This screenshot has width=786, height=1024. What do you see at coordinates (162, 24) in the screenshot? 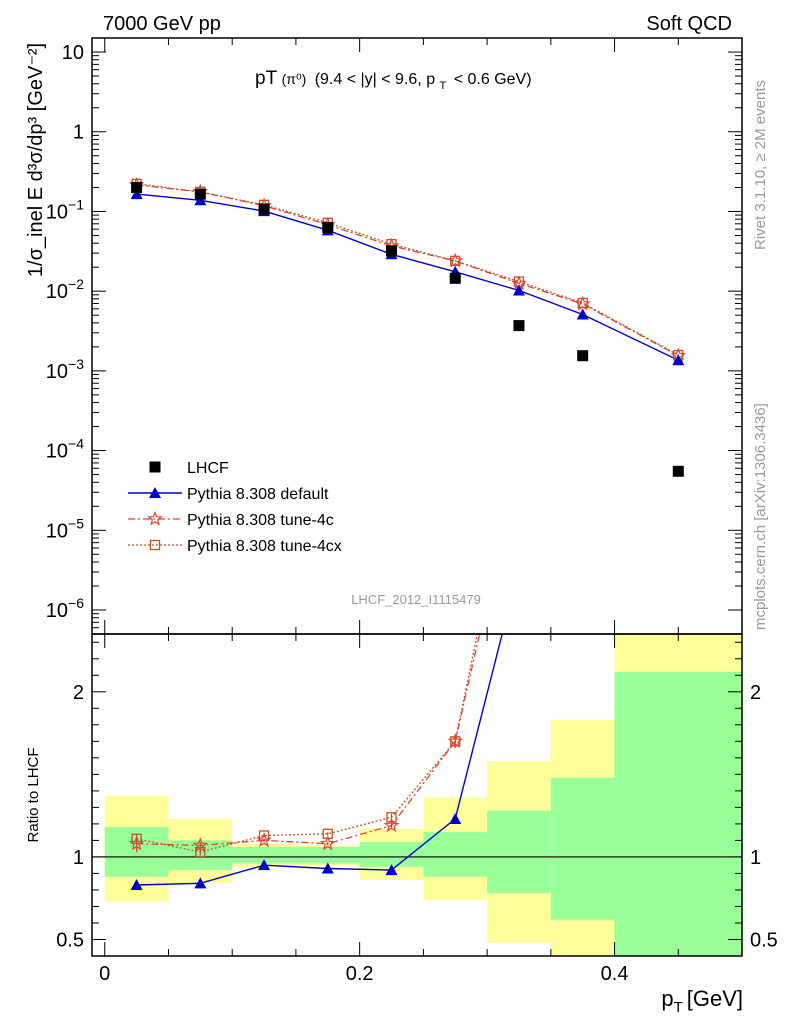
I see `energy-label: 7000 GeV pp` at bounding box center [162, 24].